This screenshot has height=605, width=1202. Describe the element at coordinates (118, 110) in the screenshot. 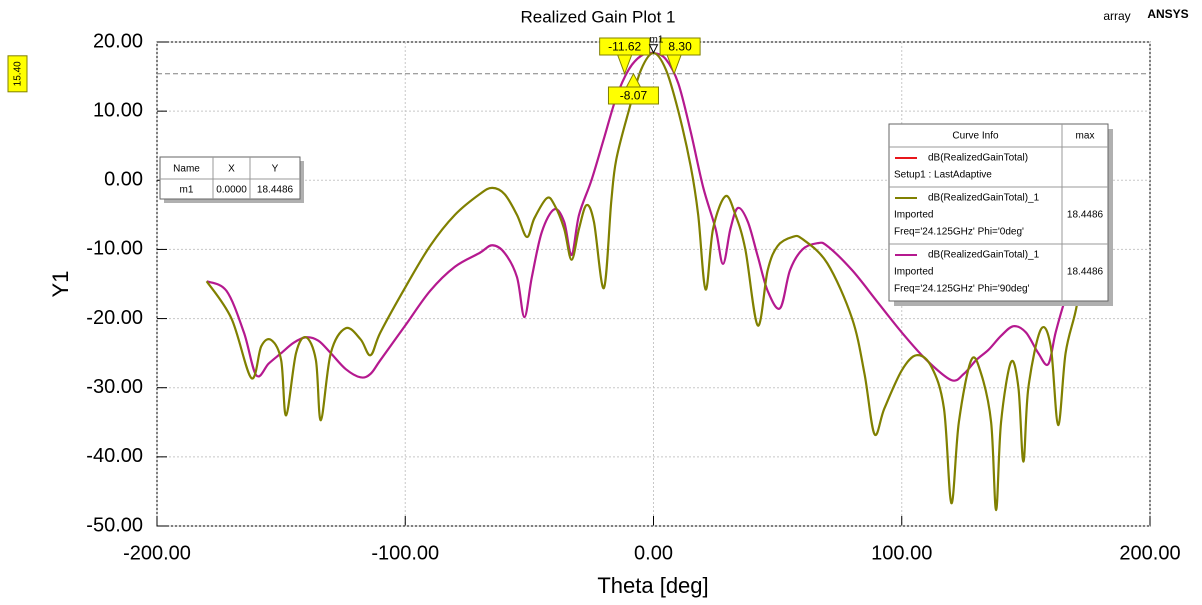

I see `y-tick-label: 10.00` at that location.